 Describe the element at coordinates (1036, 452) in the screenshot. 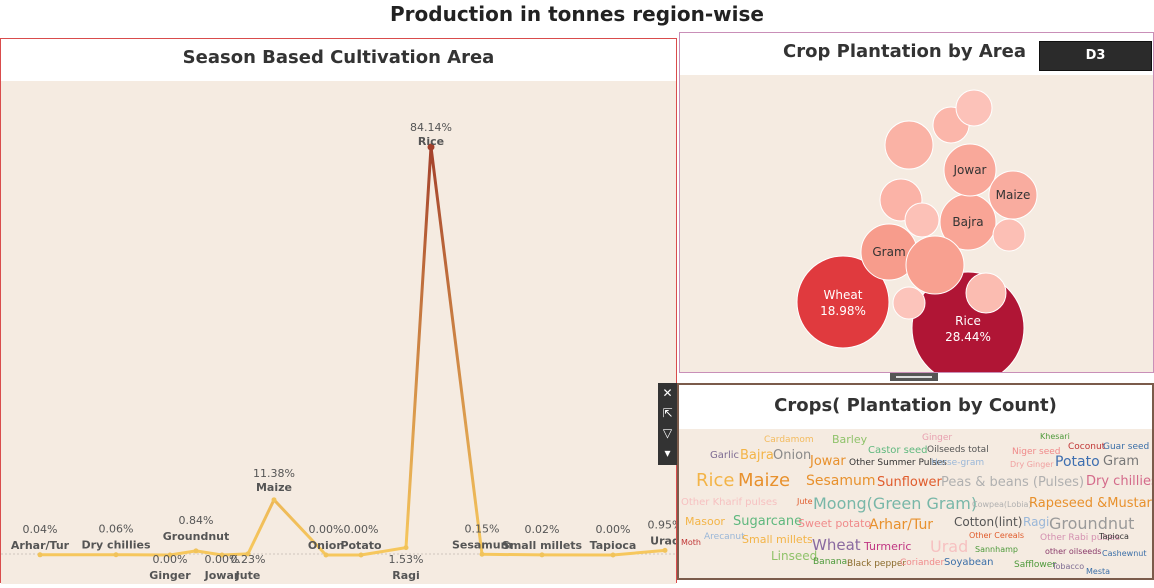

I see `word-cloud-item: Niger seed` at that location.